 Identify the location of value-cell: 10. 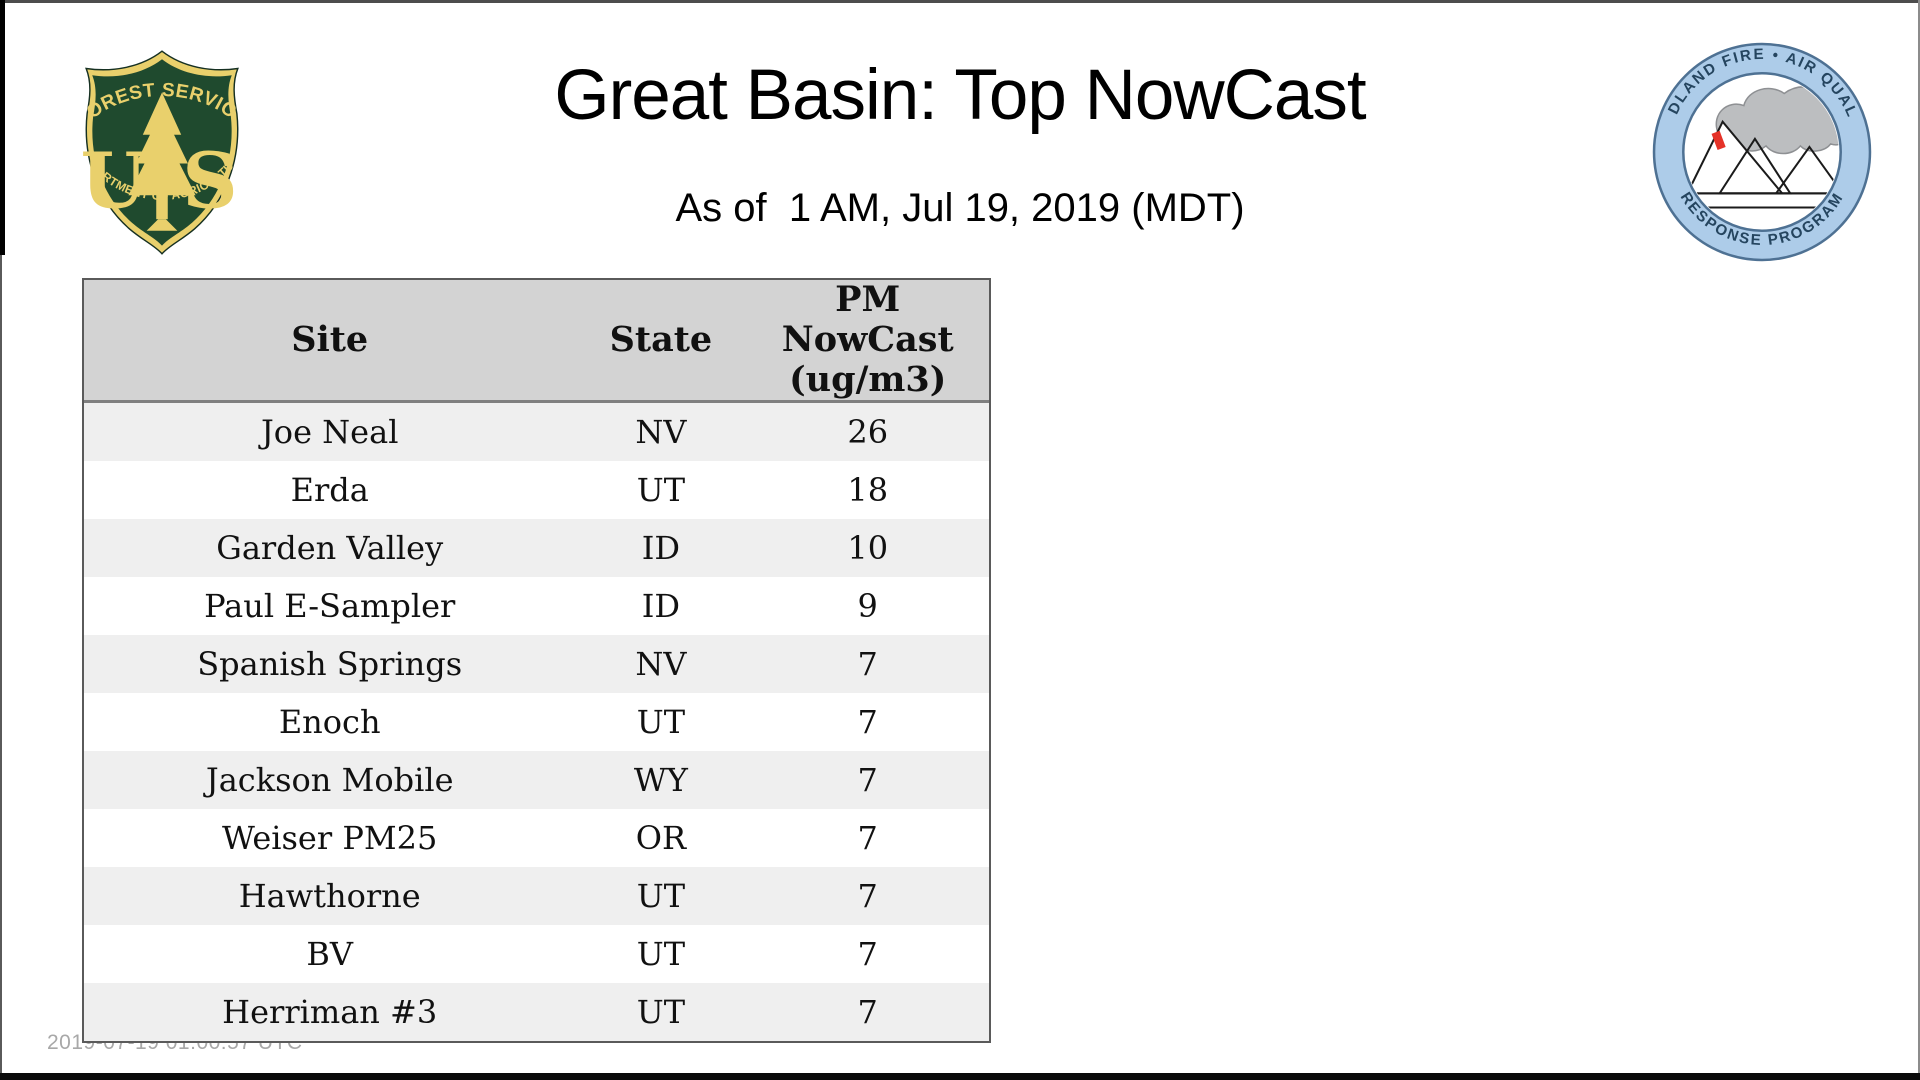
(868, 548).